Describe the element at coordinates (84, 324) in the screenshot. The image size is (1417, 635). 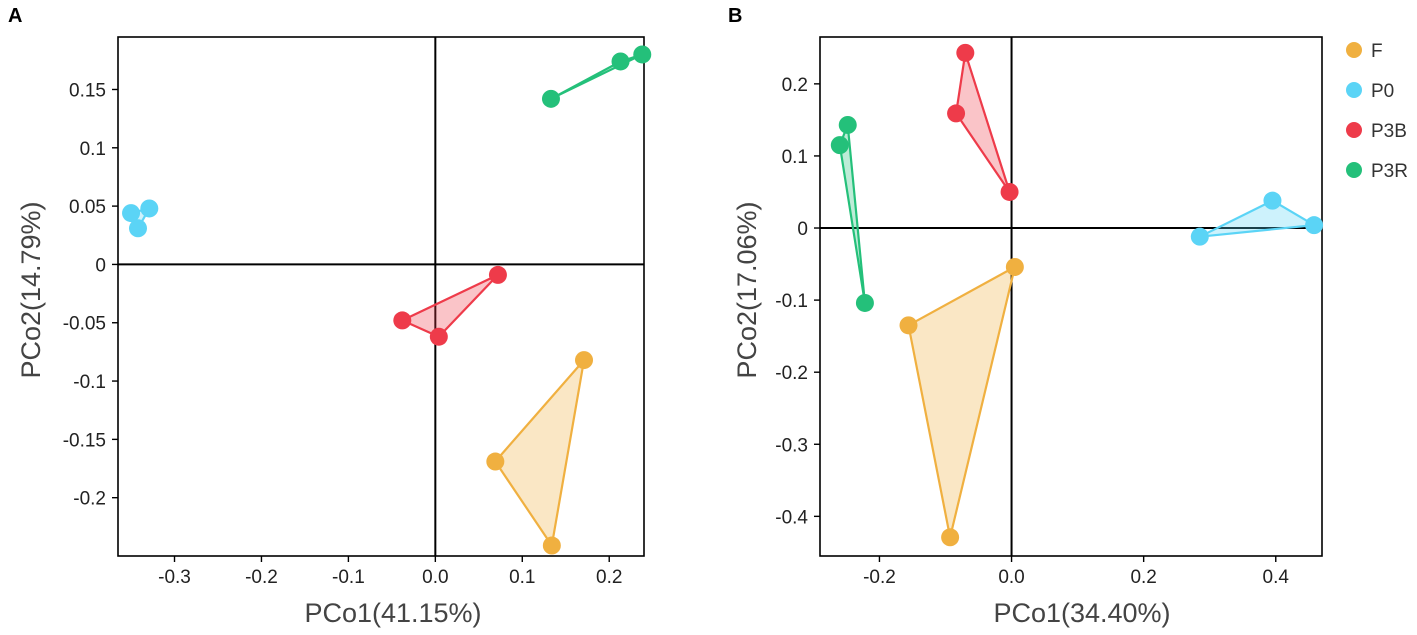
I see `y-tick-label: -0.05` at that location.